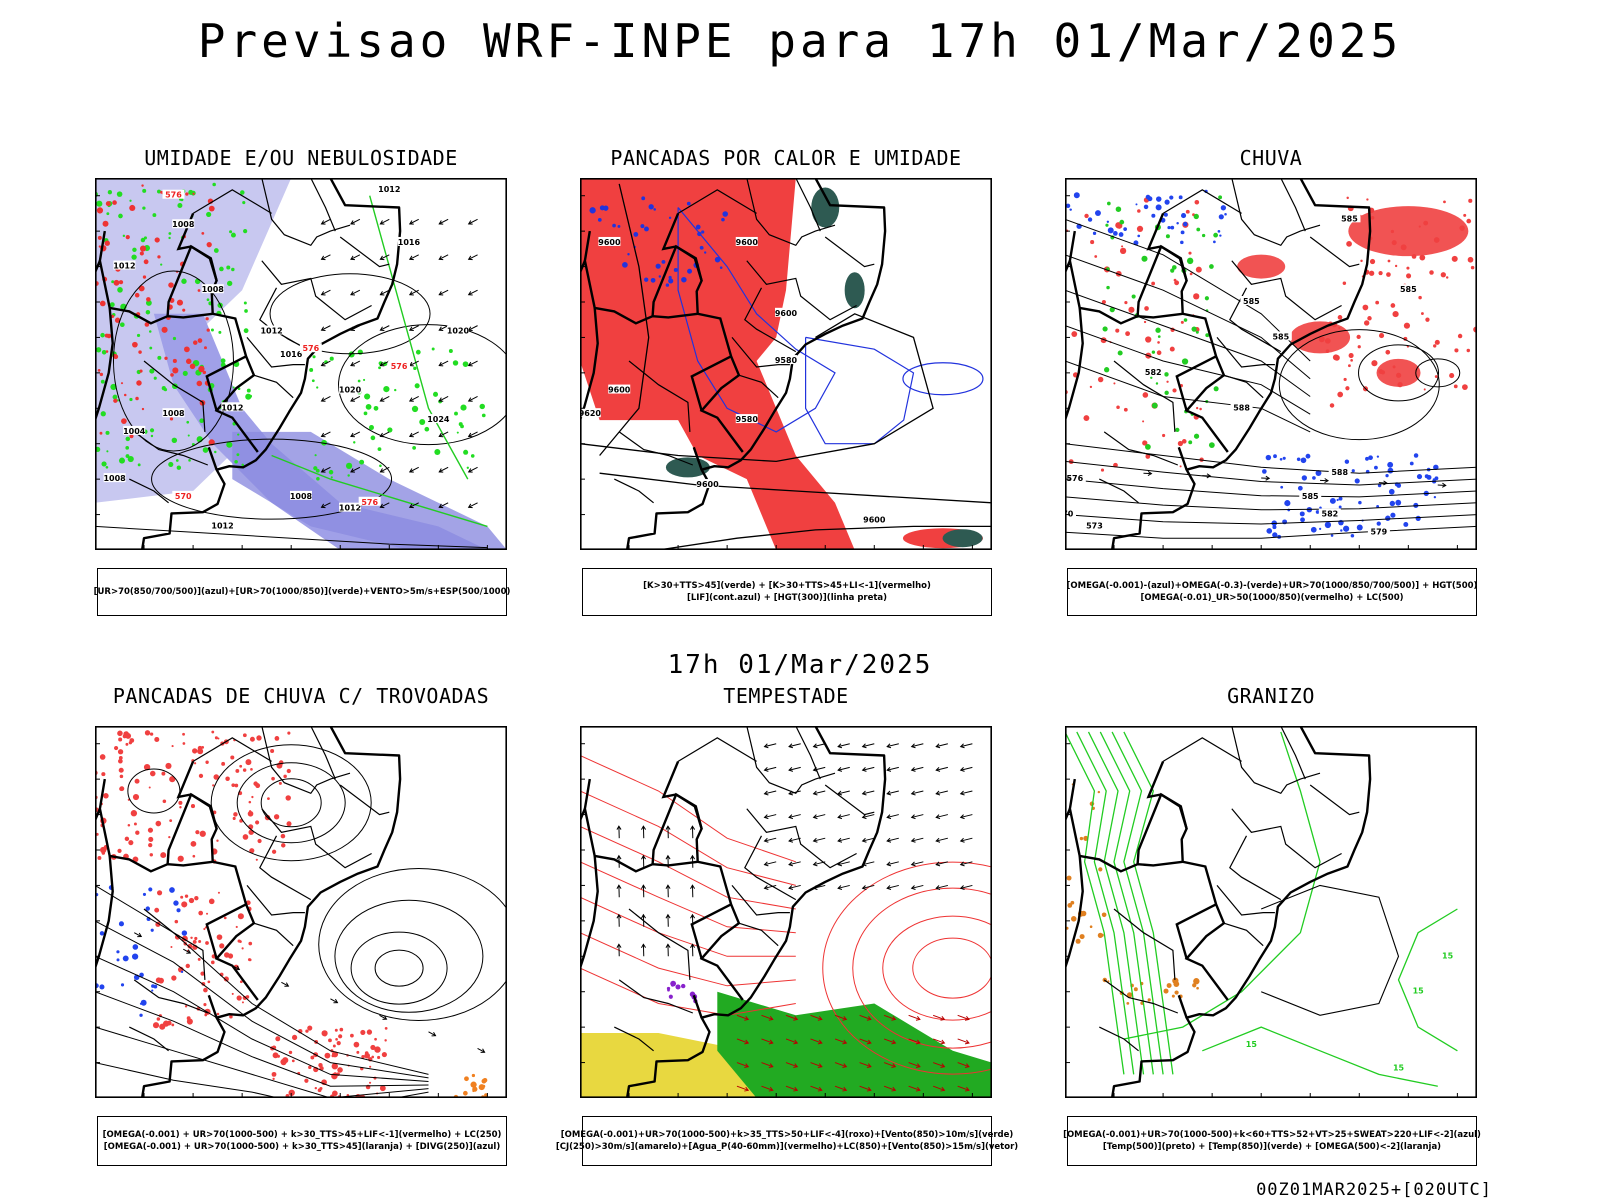 The height and width of the screenshot is (1200, 1600). Describe the element at coordinates (1074, 478) in the screenshot. I see `contour-label: 576` at that location.